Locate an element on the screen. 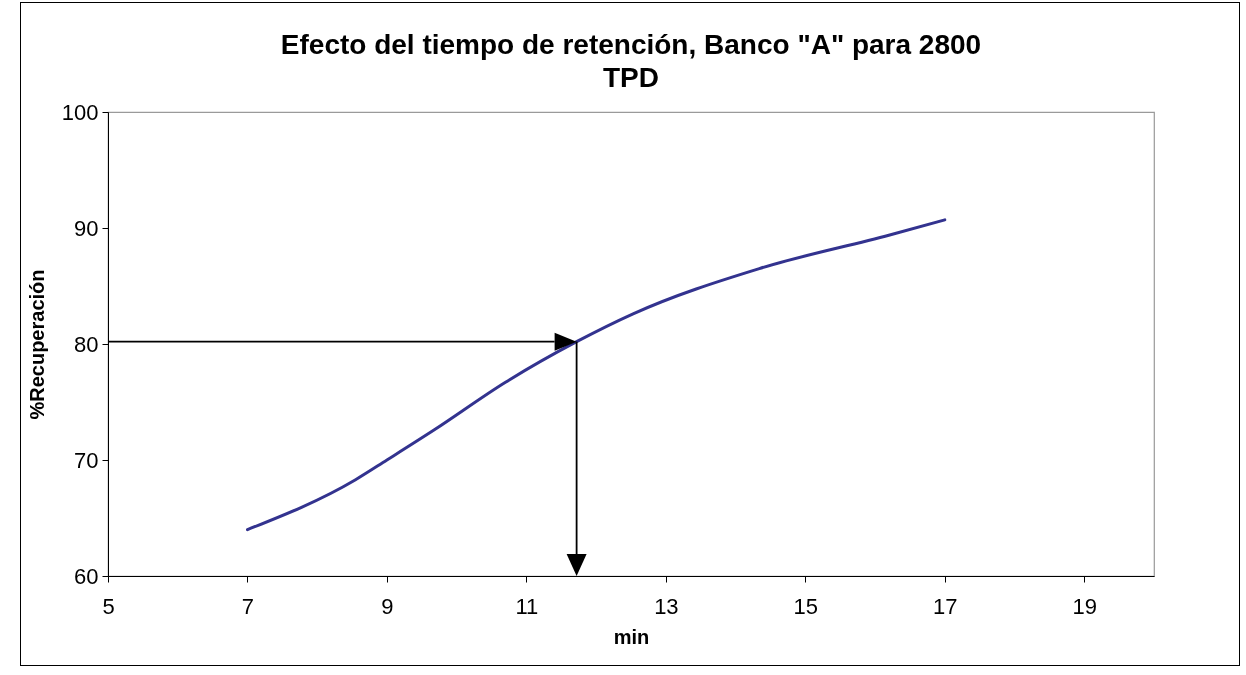 The image size is (1246, 675). x-axis-title: min is located at coordinates (631, 636).